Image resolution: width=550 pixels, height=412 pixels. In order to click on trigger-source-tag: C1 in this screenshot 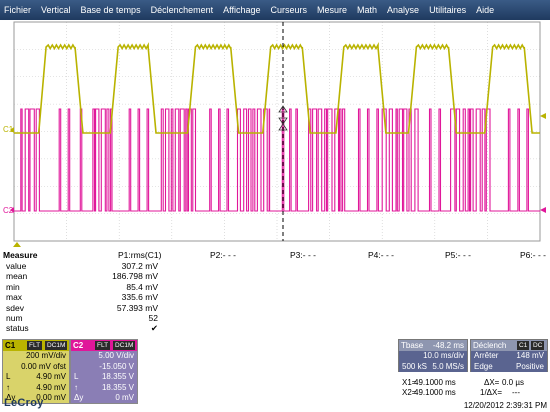, I will do `click(523, 345)`.